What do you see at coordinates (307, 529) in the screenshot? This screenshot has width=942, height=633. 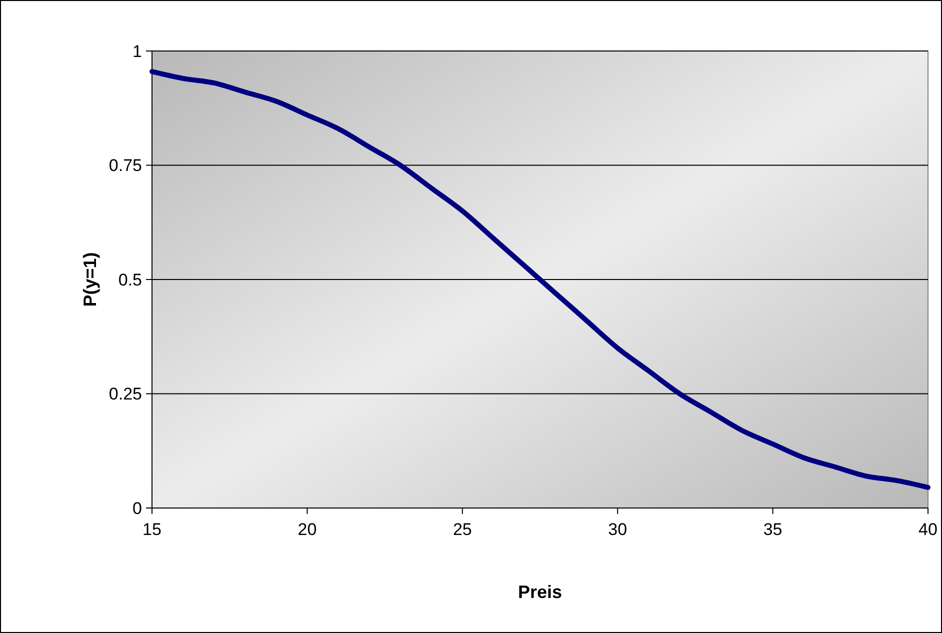 I see `x-tick-label: 20` at bounding box center [307, 529].